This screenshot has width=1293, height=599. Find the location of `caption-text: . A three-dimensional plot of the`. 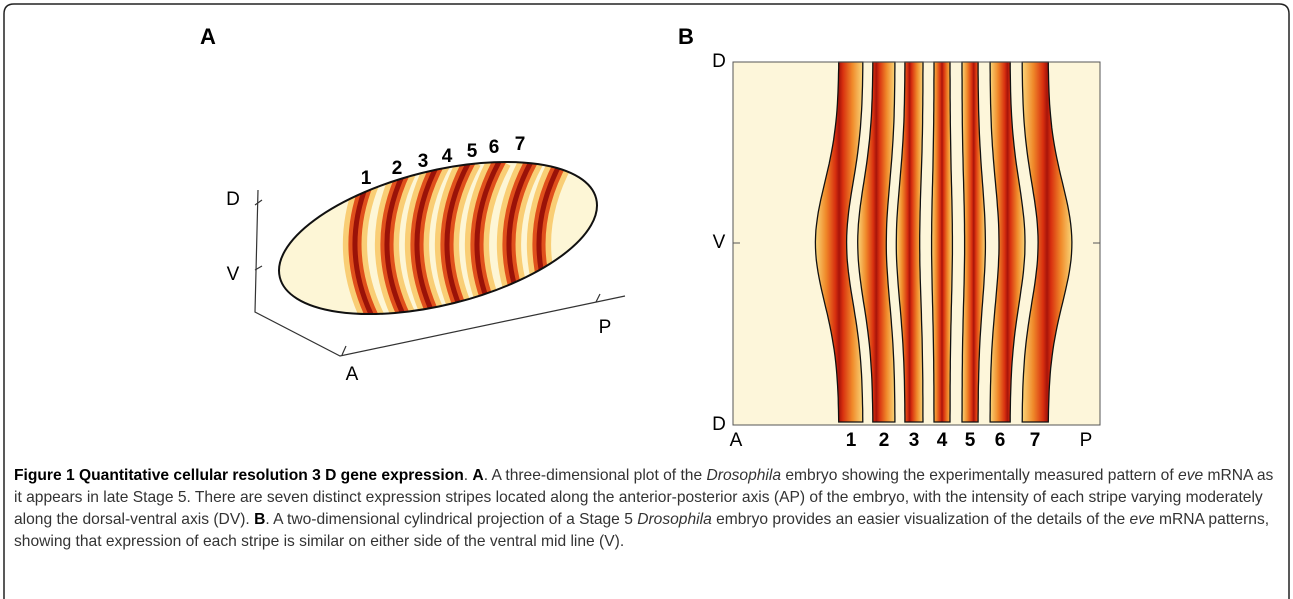

caption-text: . A three-dimensional plot of the is located at coordinates (595, 475).